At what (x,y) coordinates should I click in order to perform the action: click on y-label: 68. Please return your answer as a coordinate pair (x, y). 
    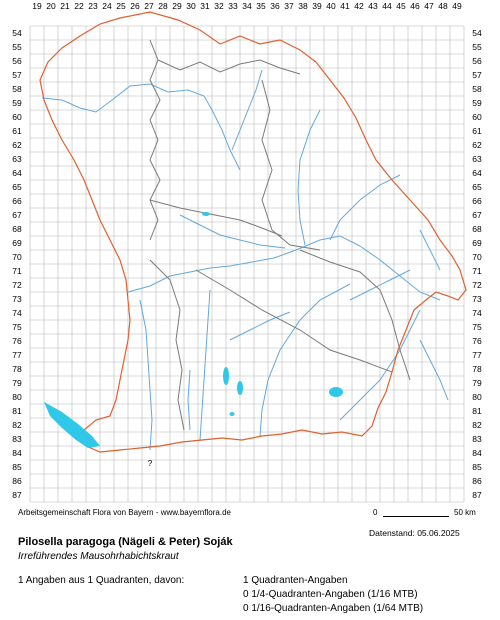
    Looking at the image, I should click on (17, 229).